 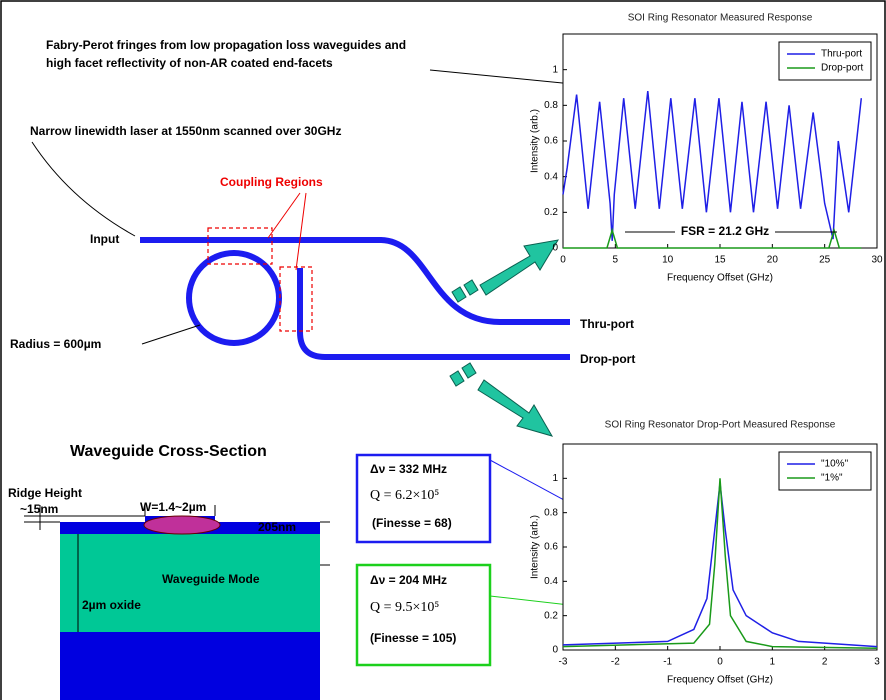 What do you see at coordinates (404, 495) in the screenshot?
I see `q-factor: Q = 6.2×10⁵` at bounding box center [404, 495].